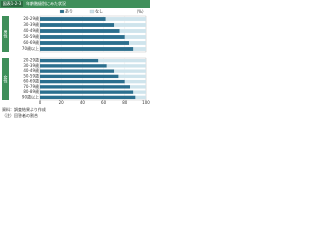  Describe the element at coordinates (104, 102) in the screenshot. I see `x-tick-label: 60` at that location.